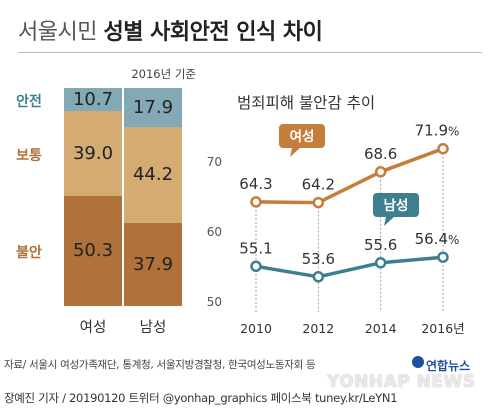 This screenshot has height=411, width=500. I want to click on y-tick-label: 50, so click(214, 302).